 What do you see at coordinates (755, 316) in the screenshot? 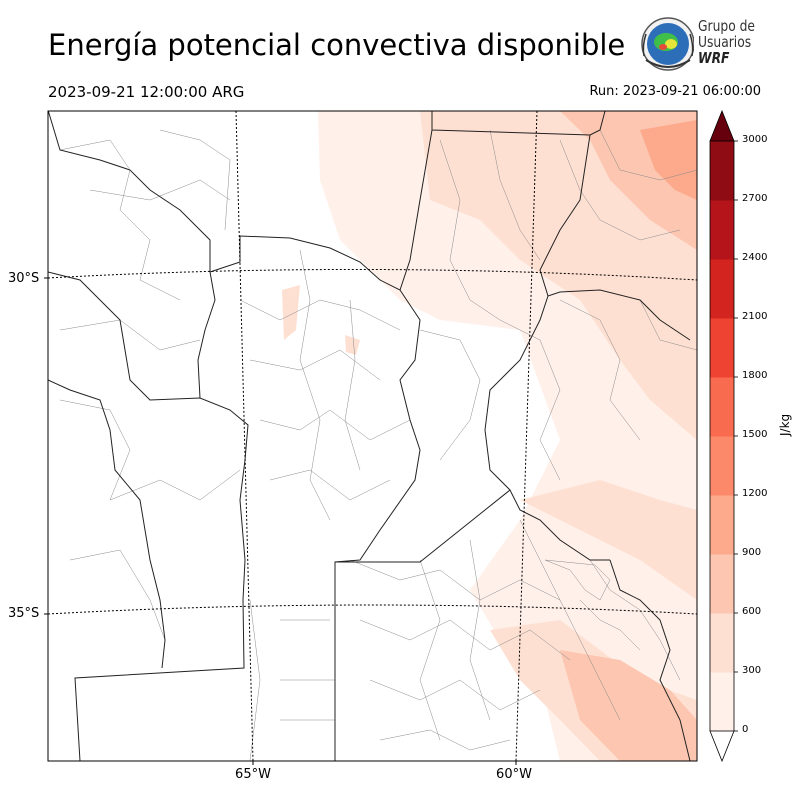
I see `colorbar-tick-label: 2100` at bounding box center [755, 316].